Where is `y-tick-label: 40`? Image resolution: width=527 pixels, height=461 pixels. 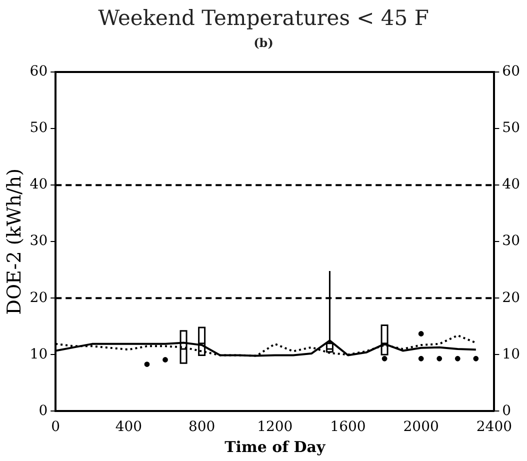 y-tick-label: 40 is located at coordinates (39, 184).